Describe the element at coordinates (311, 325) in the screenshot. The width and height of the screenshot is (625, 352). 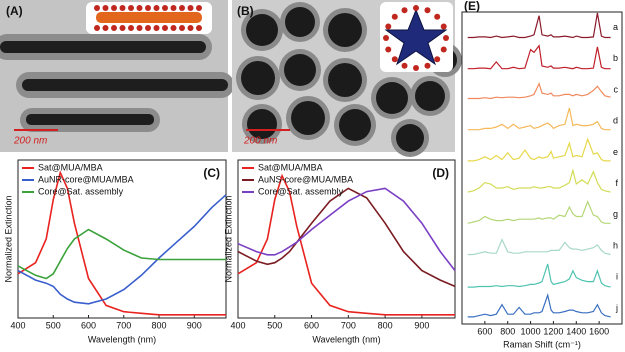
I see `x-tick-label: 600` at that location.